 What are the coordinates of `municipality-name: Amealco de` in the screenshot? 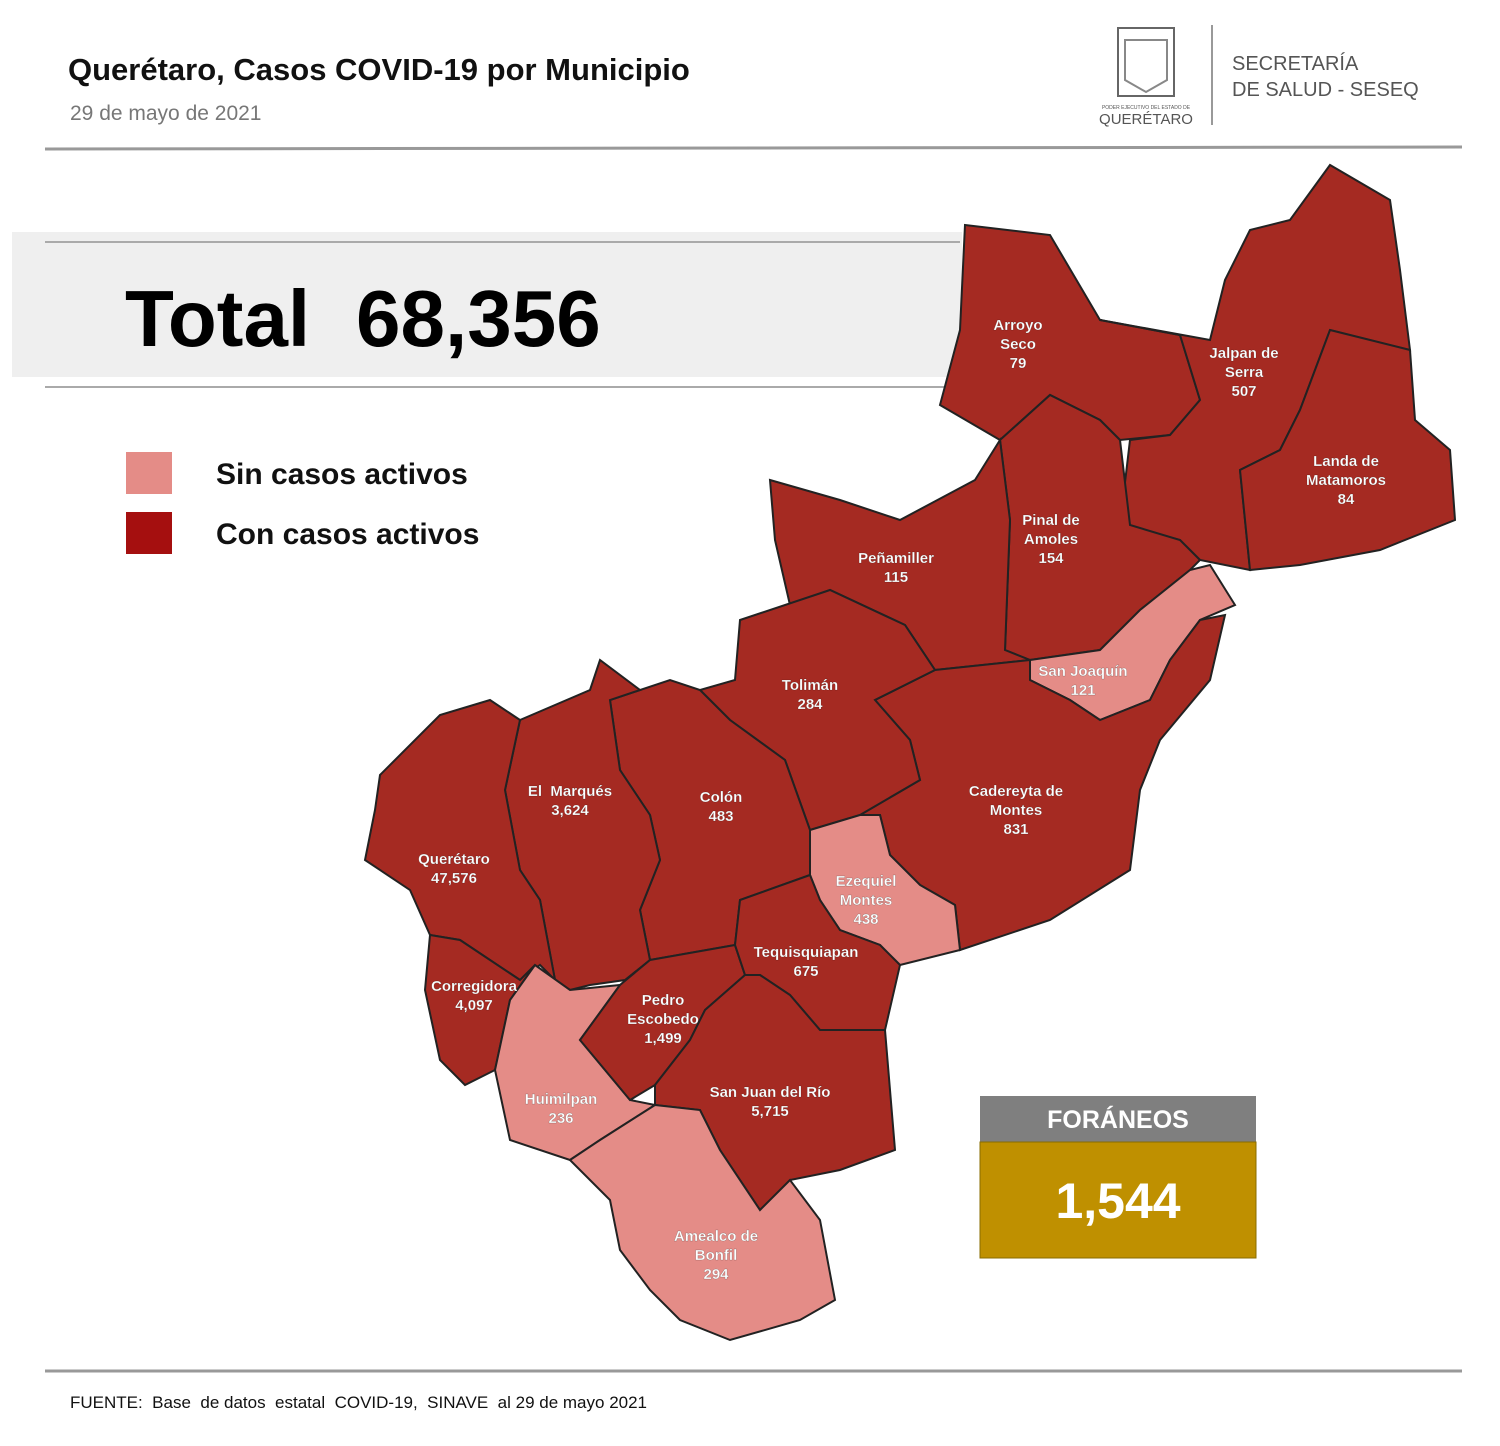 It's located at (716, 1236).